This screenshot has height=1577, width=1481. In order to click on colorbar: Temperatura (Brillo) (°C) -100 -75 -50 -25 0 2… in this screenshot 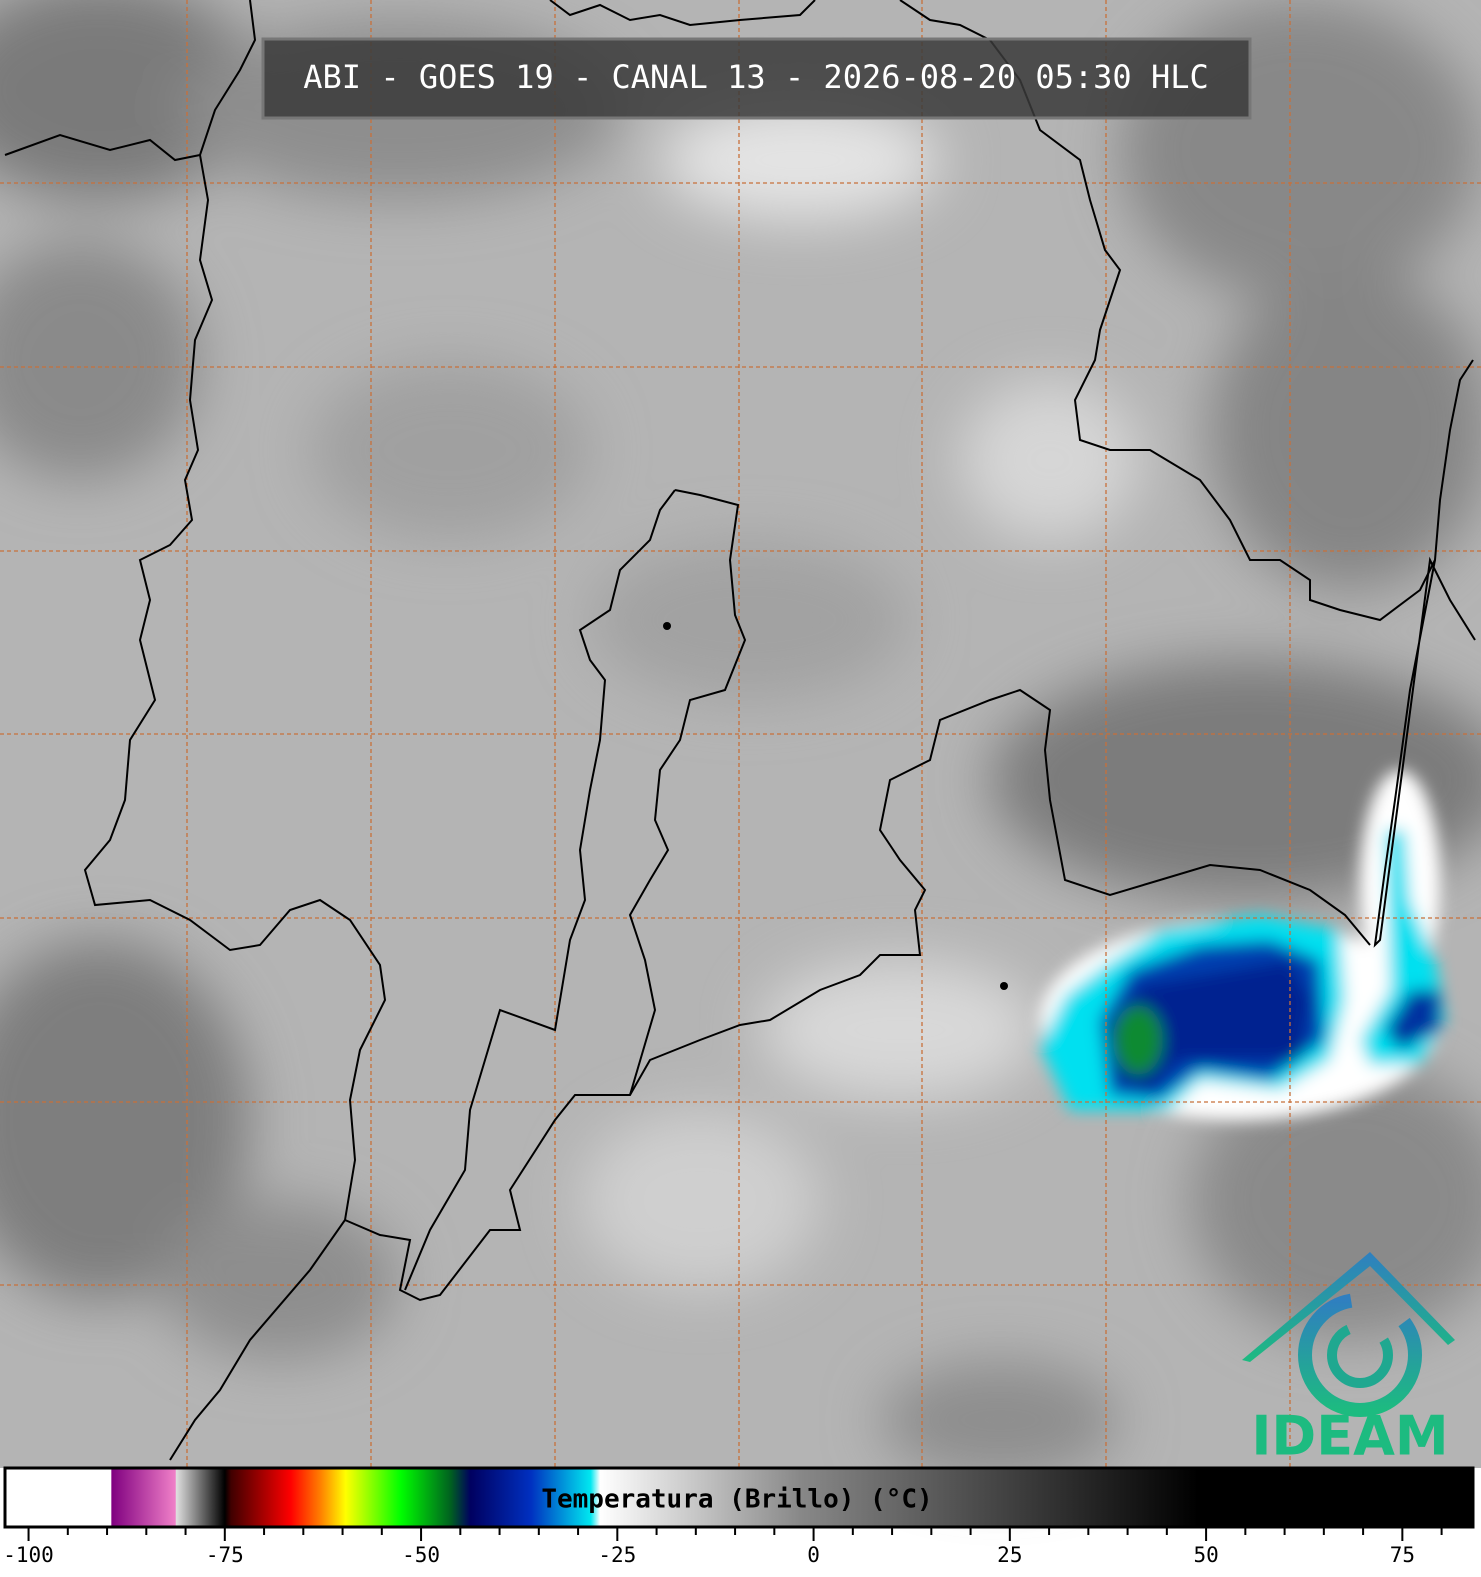, I will do `click(739, 1516)`.